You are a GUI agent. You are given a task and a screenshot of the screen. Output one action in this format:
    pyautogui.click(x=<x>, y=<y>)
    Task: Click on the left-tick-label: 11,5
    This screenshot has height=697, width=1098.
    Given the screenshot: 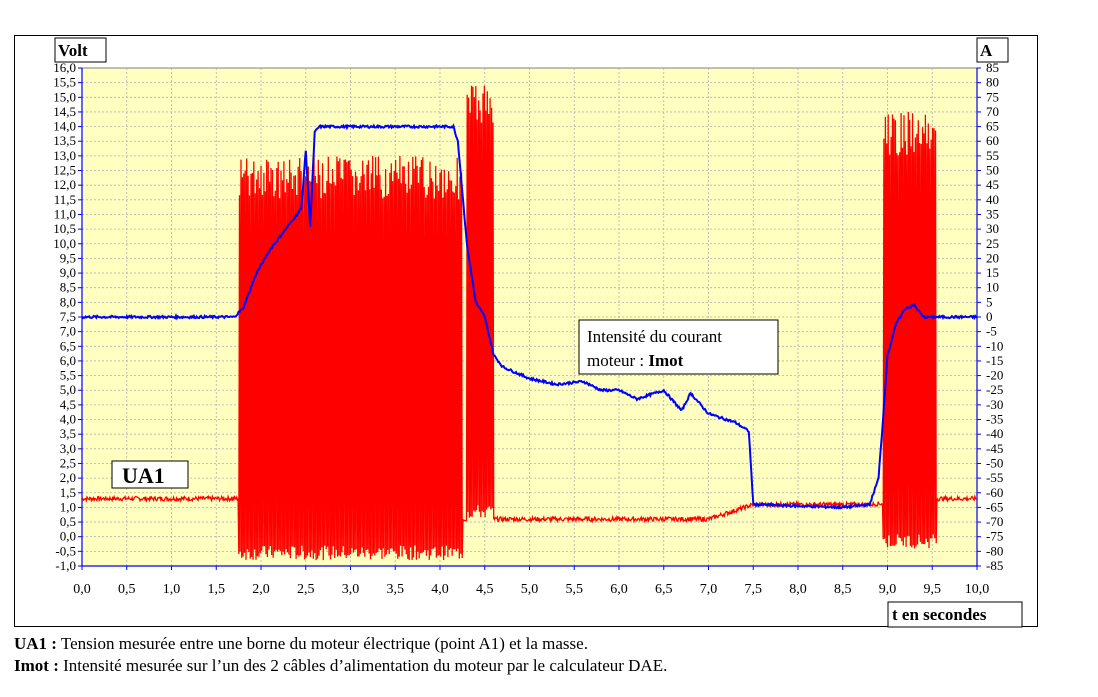 What is the action you would take?
    pyautogui.click(x=65, y=199)
    